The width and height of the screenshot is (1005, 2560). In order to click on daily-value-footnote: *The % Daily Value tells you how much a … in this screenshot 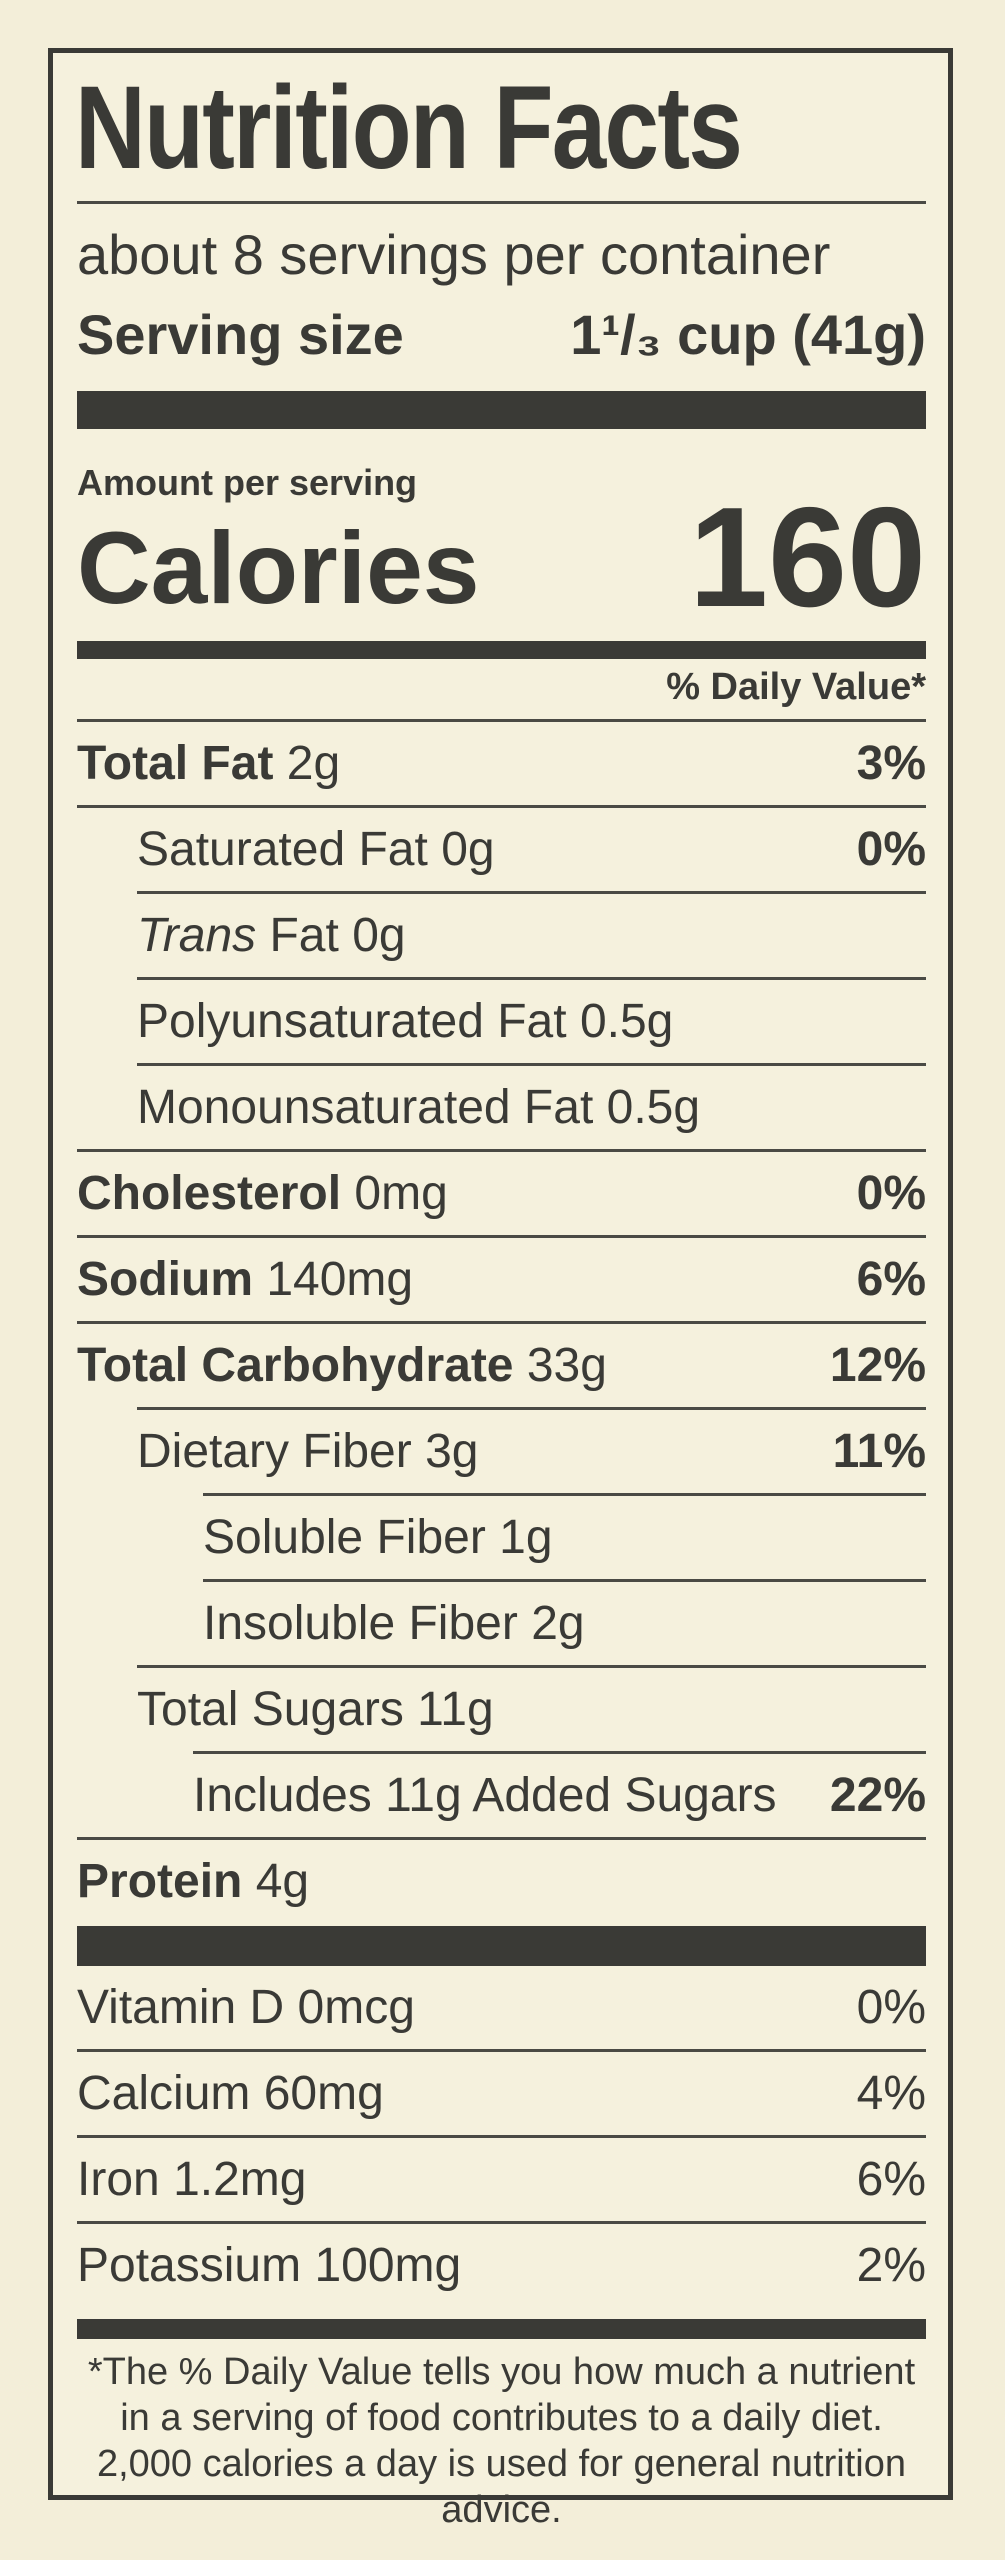, I will do `click(501, 2441)`.